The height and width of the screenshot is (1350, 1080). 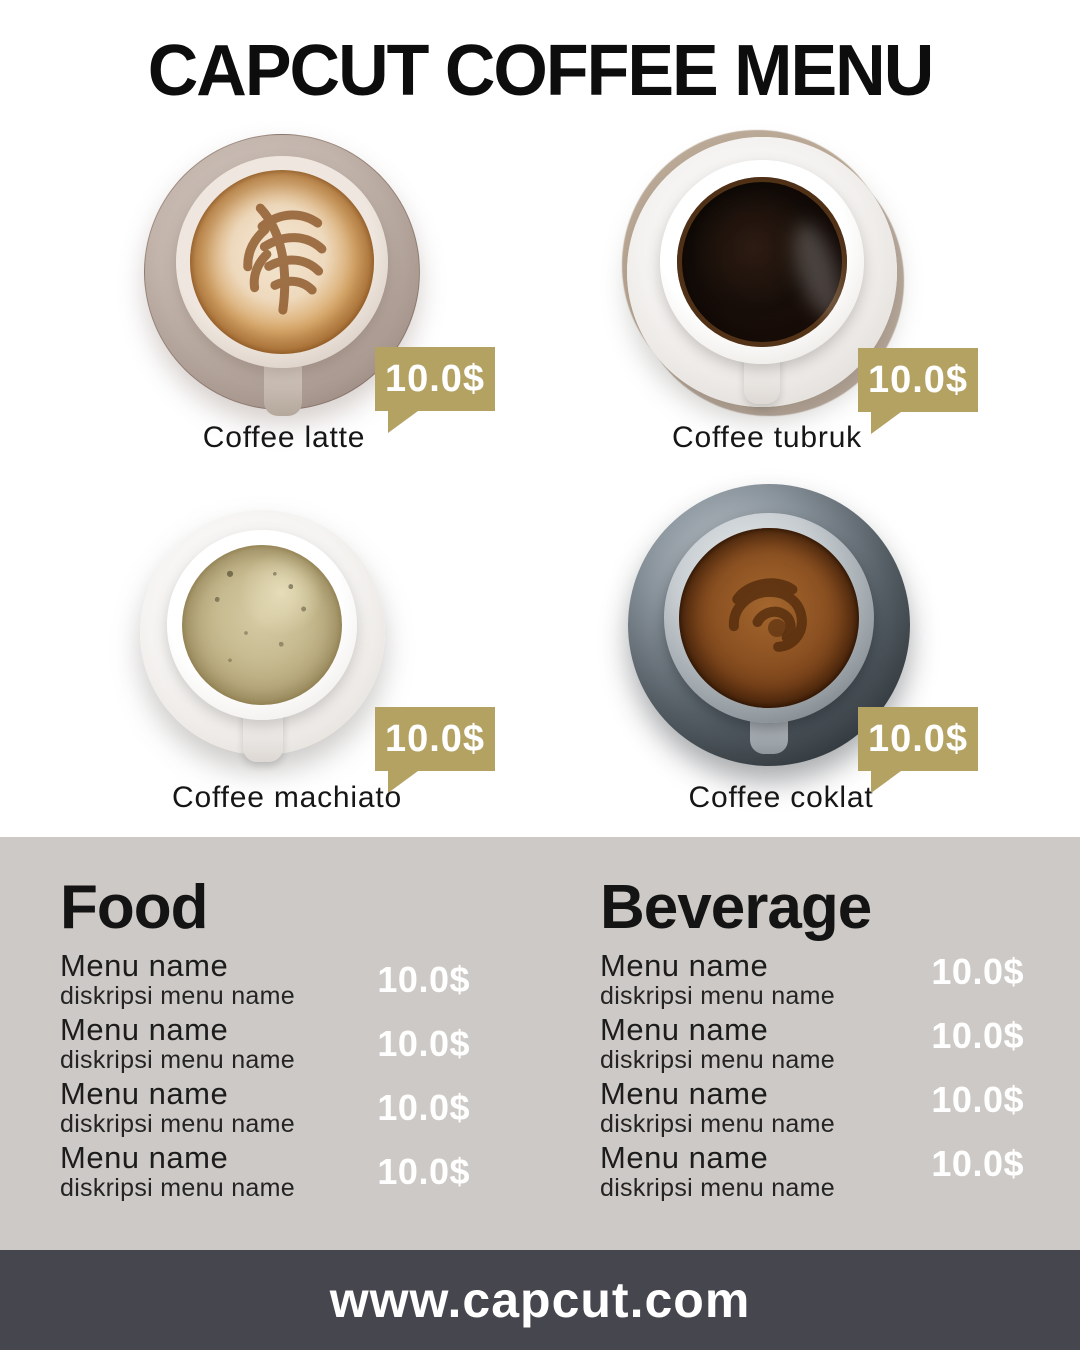 I want to click on price-tag-tubruk: 10.0$, so click(x=918, y=391).